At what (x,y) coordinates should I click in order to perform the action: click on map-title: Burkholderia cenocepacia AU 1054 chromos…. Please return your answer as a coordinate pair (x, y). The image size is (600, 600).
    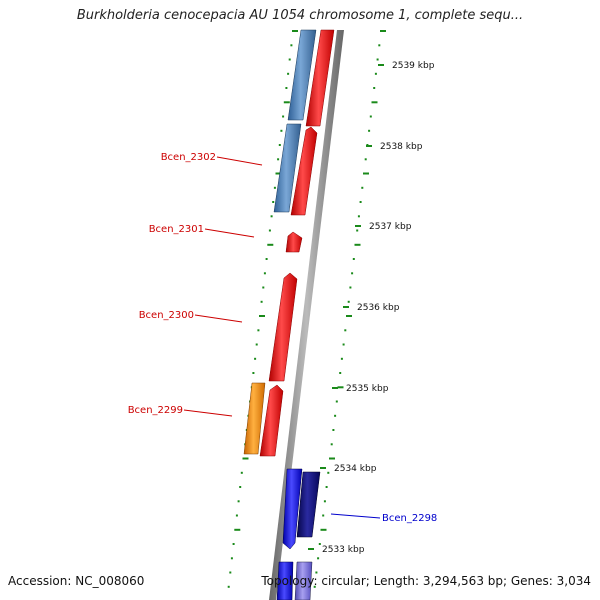
    Looking at the image, I should click on (300, 15).